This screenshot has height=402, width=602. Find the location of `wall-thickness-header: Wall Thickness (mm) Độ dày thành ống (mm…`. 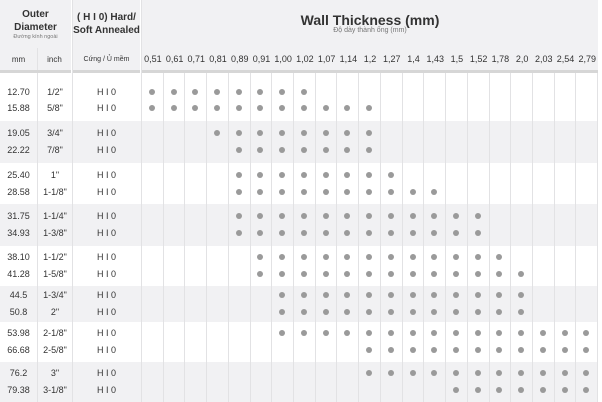

wall-thickness-header: Wall Thickness (mm) Độ dày thành ống (mm… is located at coordinates (370, 24).